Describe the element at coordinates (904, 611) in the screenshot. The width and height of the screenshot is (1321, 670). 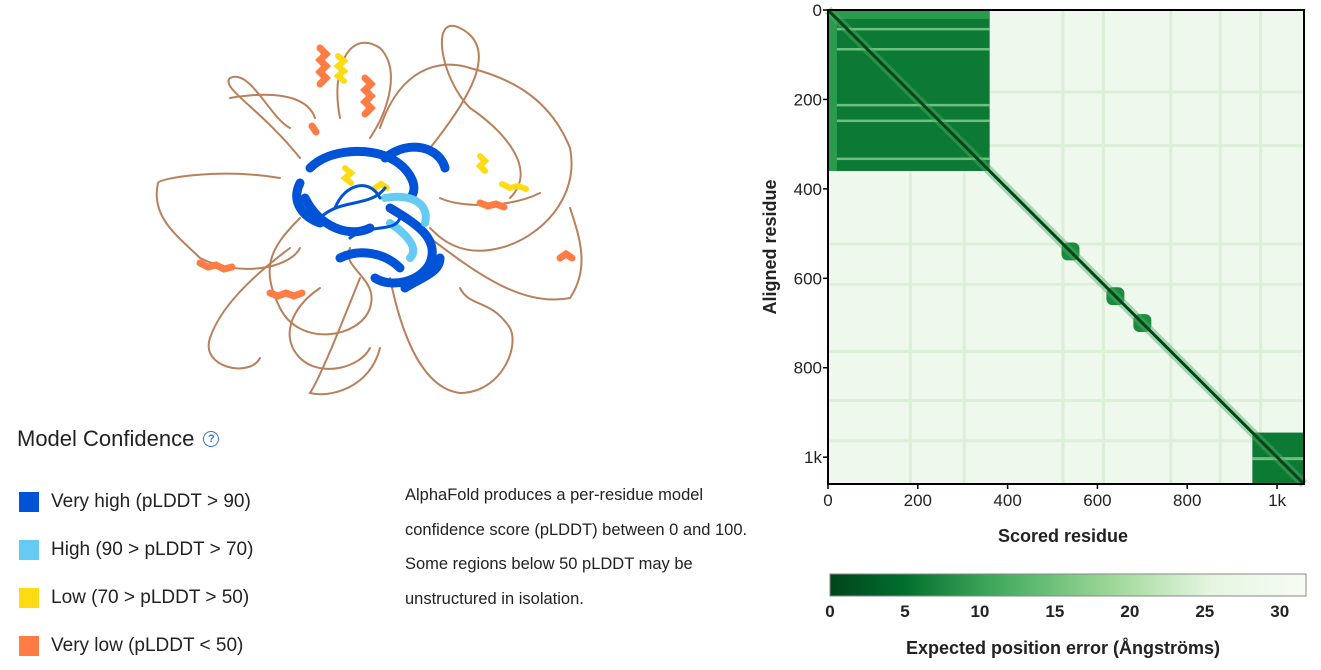
I see `colorbar-tick-label: 5` at that location.